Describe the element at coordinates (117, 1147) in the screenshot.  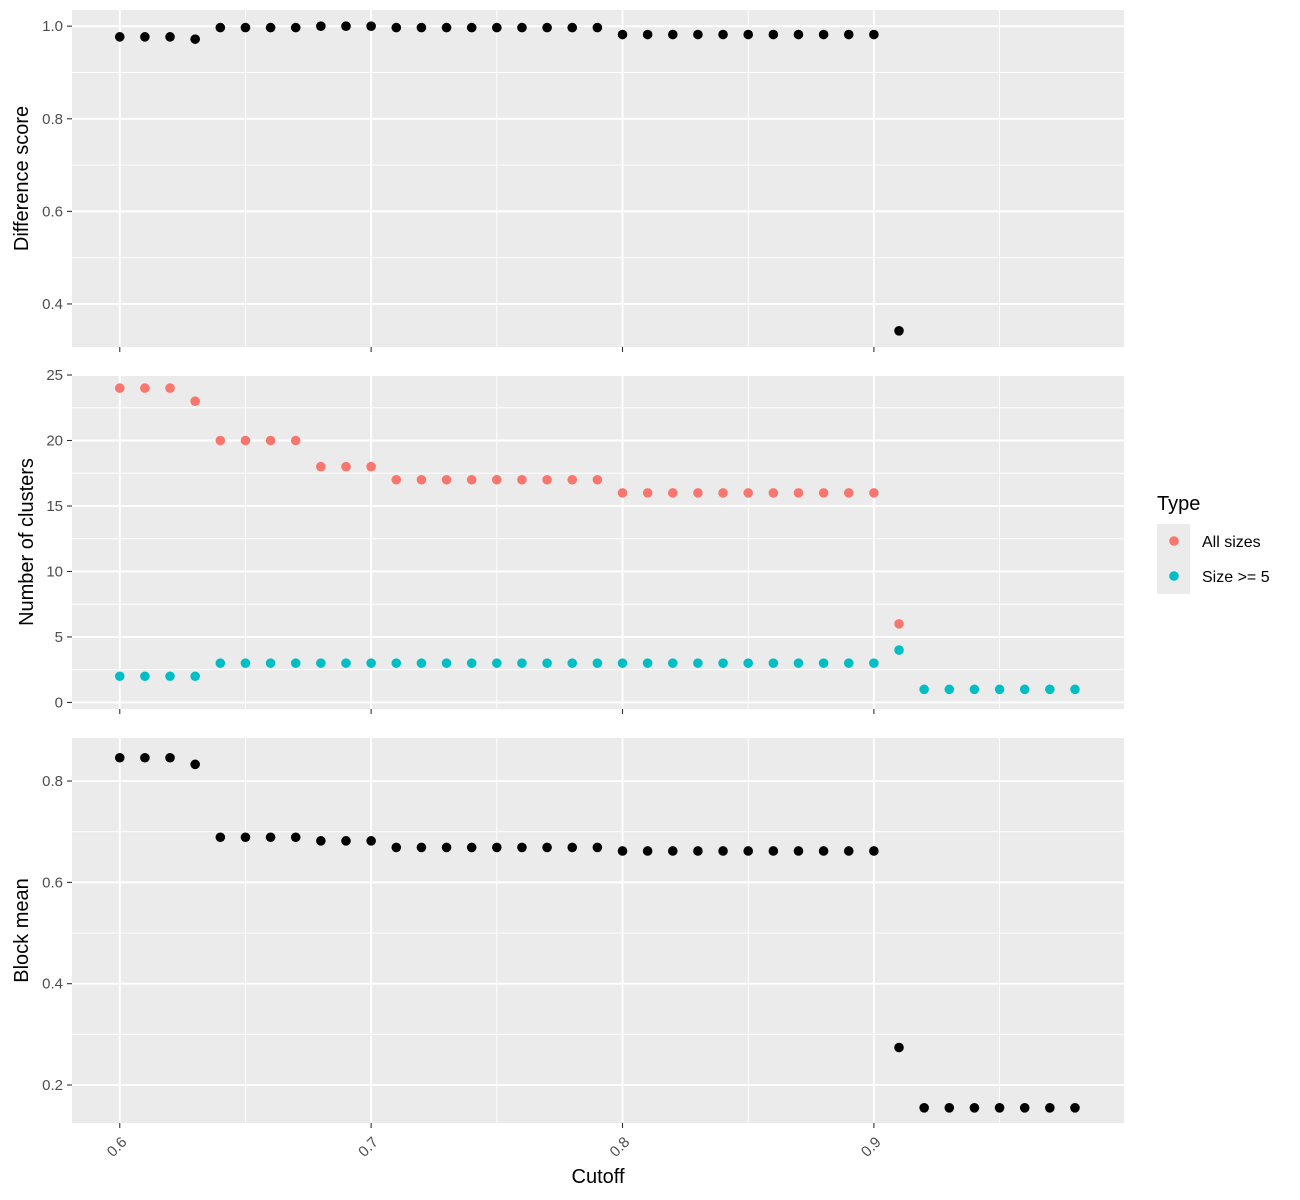
I see `x-tick-label: 0.6` at that location.